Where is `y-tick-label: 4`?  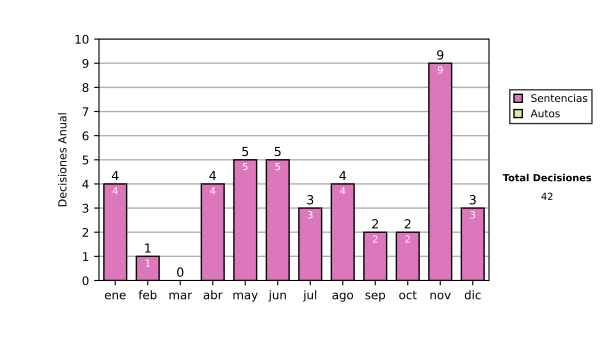 y-tick-label: 4 is located at coordinates (85, 184).